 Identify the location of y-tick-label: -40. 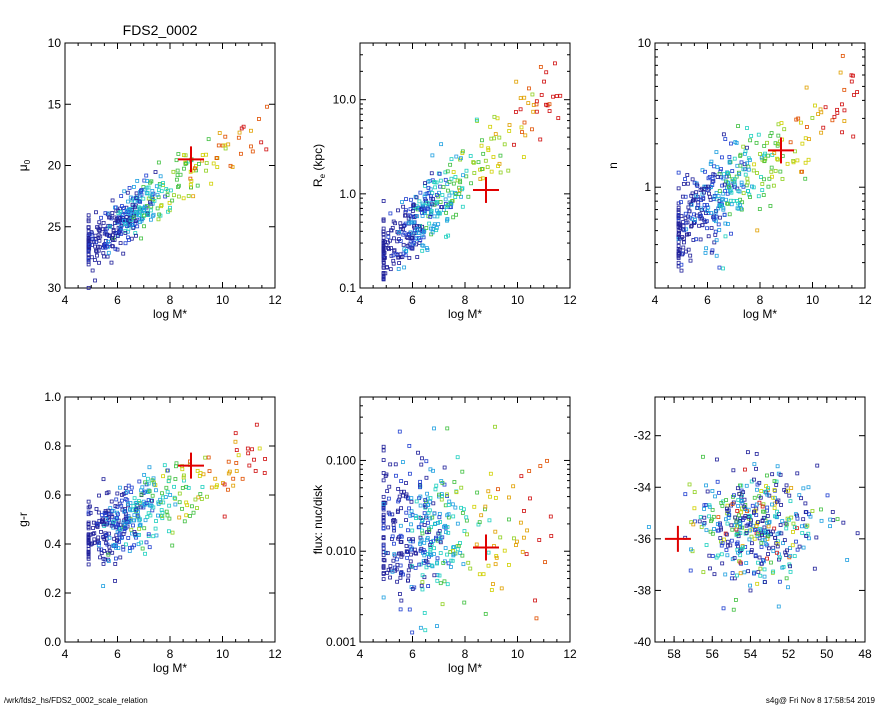
(643, 642).